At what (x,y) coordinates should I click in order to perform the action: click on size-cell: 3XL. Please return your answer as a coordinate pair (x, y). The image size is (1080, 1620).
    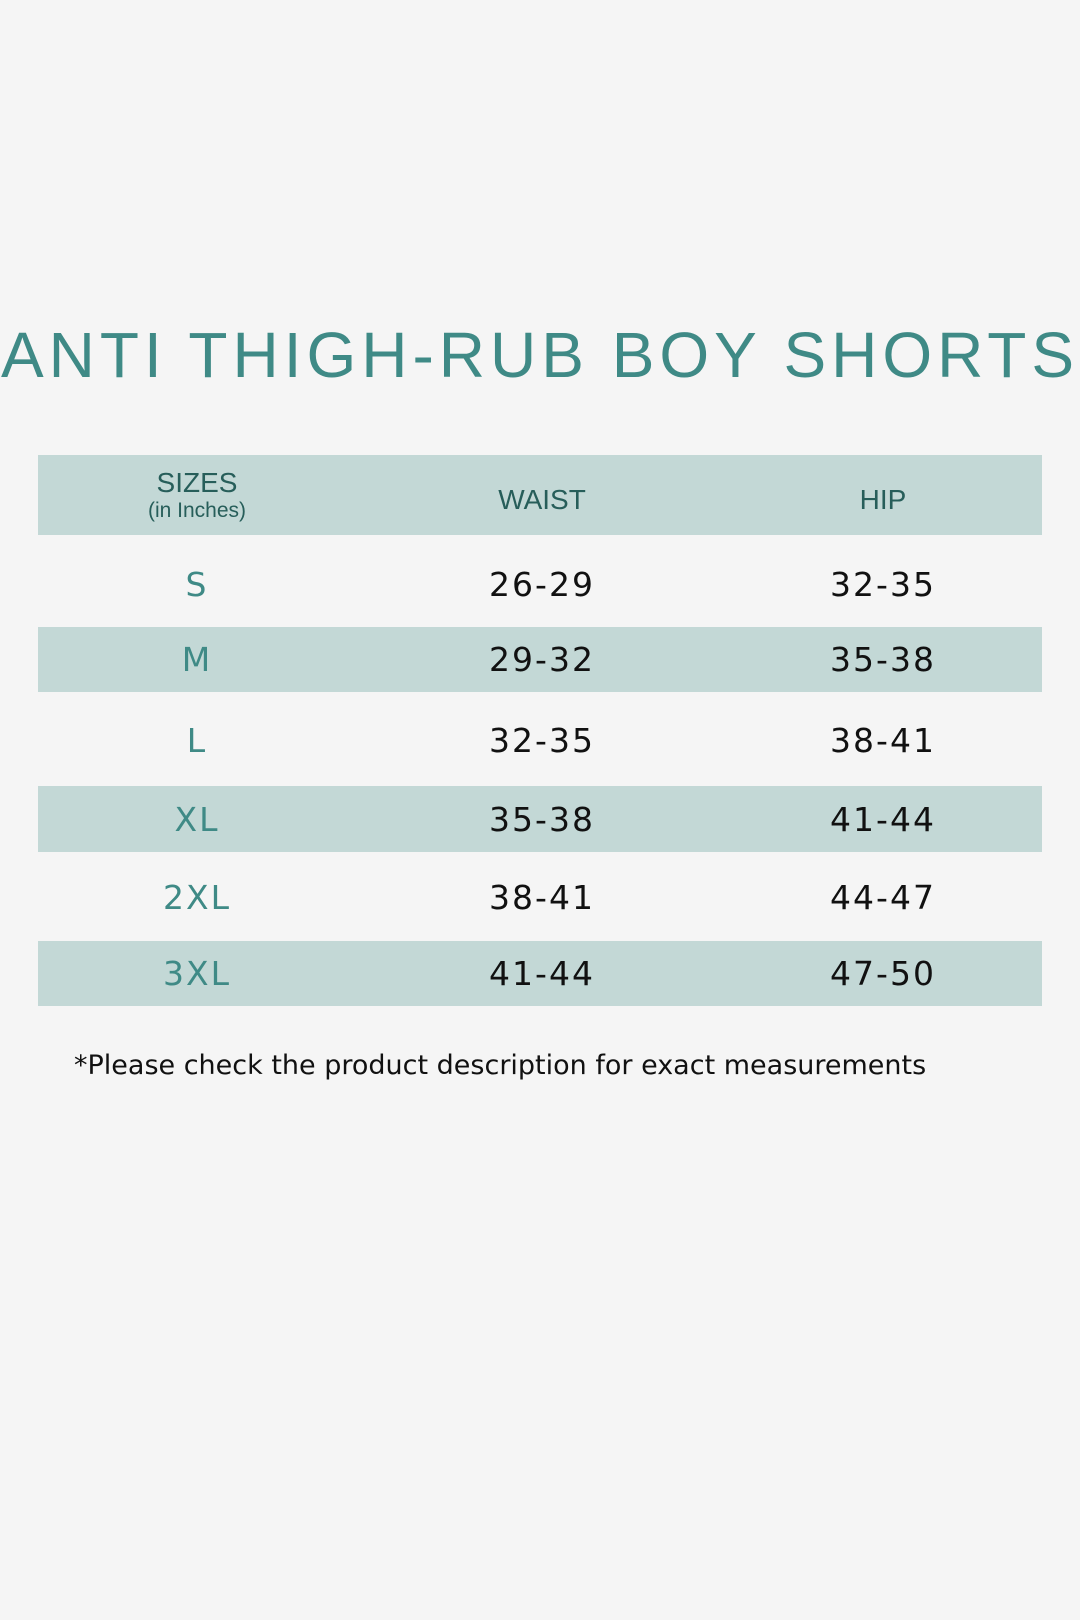
    Looking at the image, I should click on (197, 973).